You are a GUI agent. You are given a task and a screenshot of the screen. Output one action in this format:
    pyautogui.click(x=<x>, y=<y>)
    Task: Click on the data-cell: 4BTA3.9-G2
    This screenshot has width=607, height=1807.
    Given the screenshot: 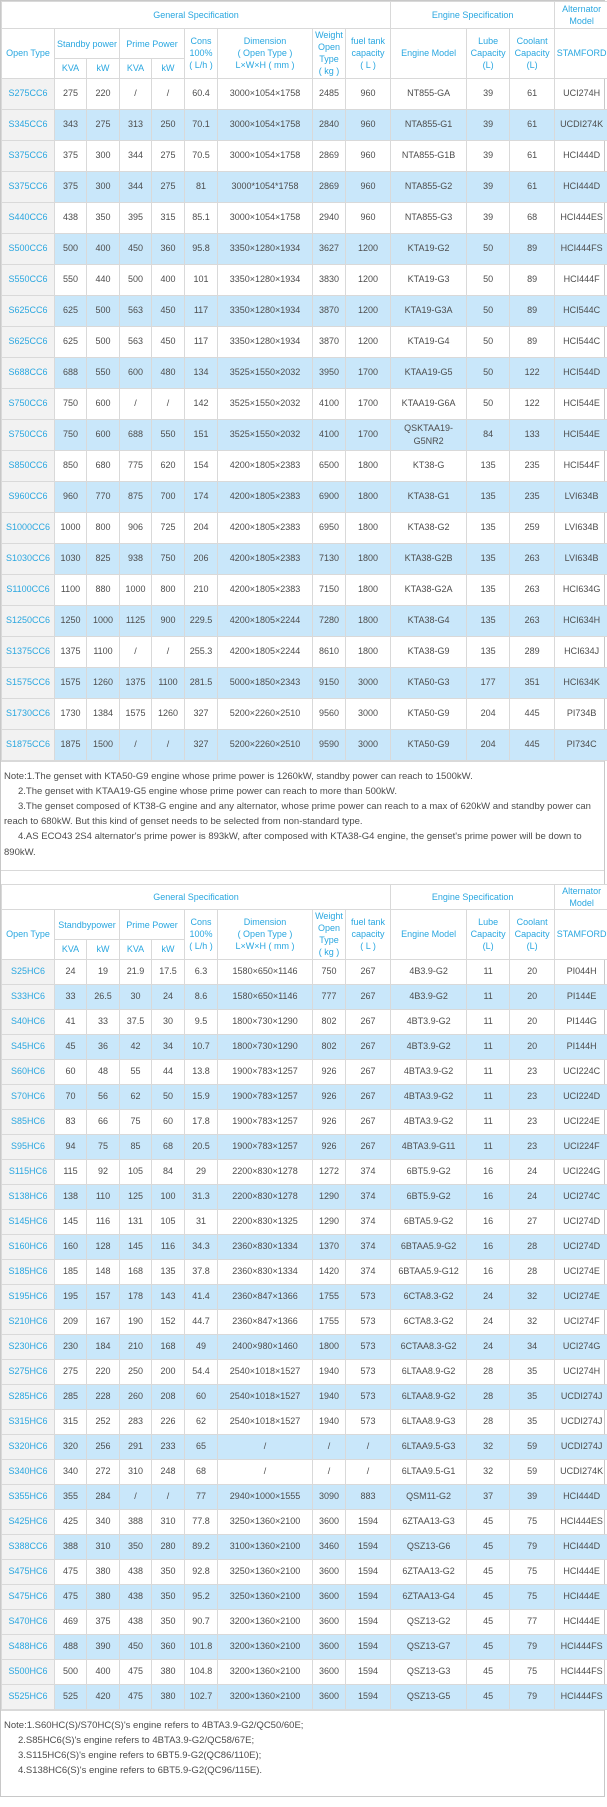 What is the action you would take?
    pyautogui.click(x=429, y=1096)
    